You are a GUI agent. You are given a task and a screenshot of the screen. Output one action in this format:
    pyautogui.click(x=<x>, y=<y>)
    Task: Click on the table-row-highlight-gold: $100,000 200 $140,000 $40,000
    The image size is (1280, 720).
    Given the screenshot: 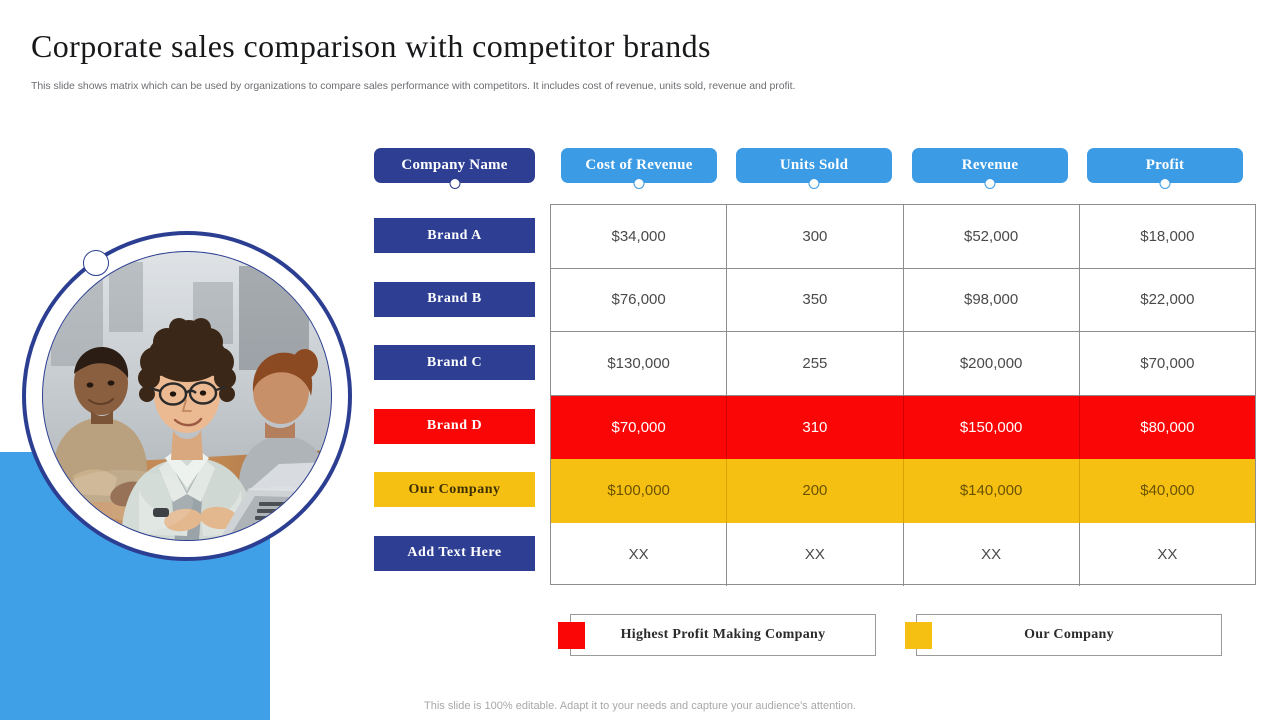 What is the action you would take?
    pyautogui.click(x=903, y=491)
    